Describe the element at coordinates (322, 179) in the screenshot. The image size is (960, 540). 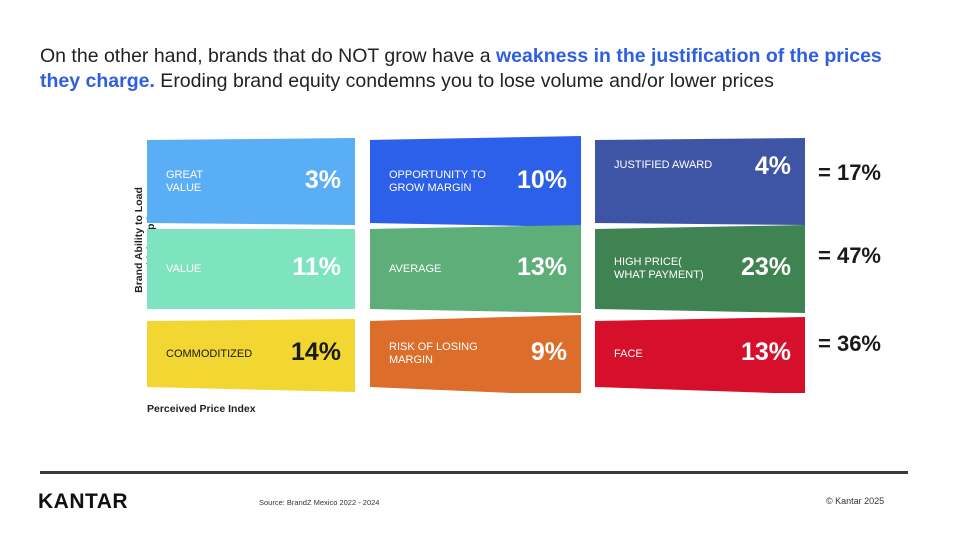
I see `matrix-cell-value: 3%` at that location.